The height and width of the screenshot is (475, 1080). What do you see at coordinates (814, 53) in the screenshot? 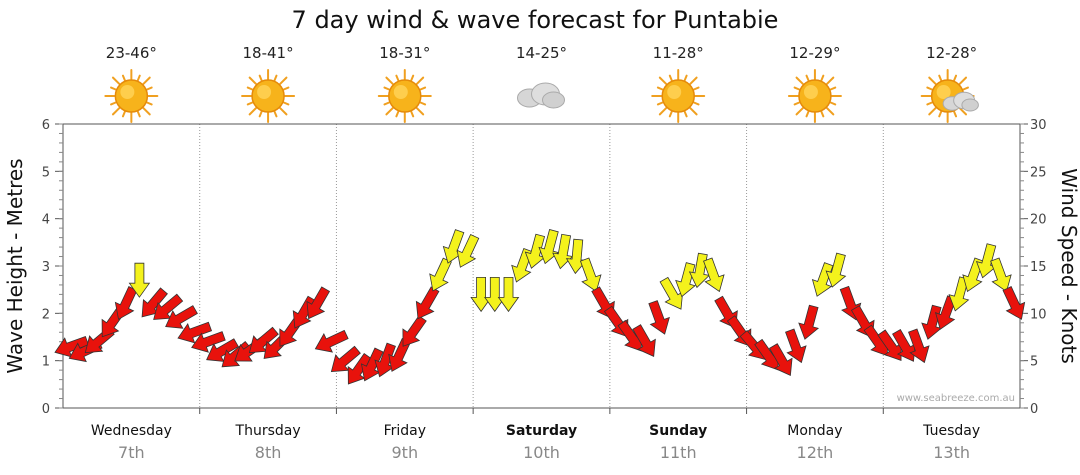
I see `temp-range: 12-29°` at bounding box center [814, 53].